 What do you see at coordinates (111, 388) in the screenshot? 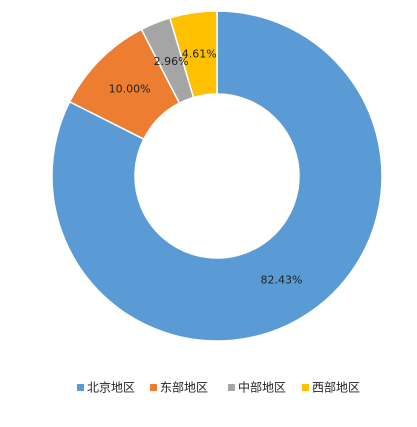
I see `legend-label: 北京地区` at bounding box center [111, 388].